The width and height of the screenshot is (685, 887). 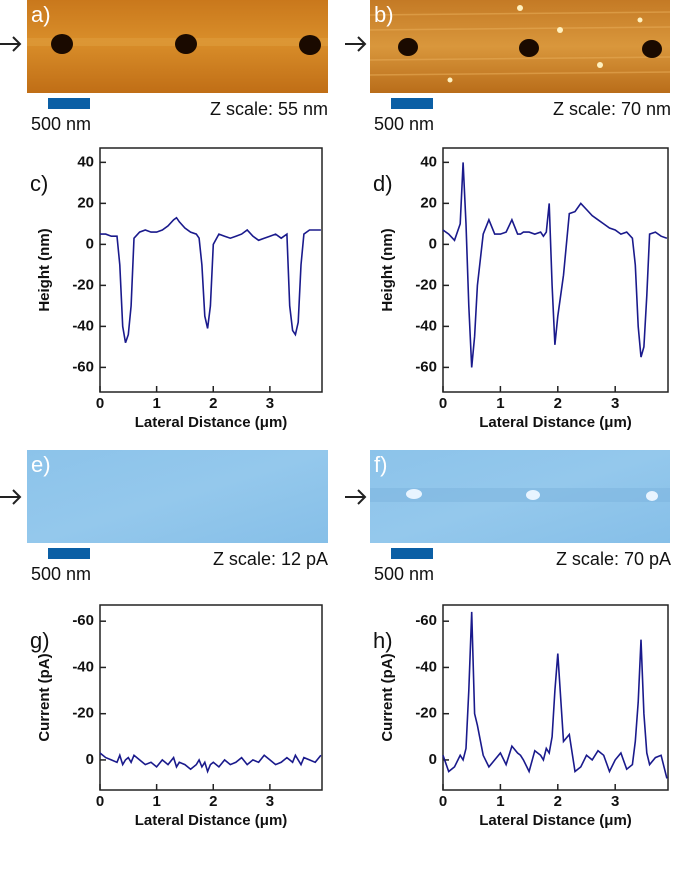 What do you see at coordinates (39, 183) in the screenshot?
I see `panel-label: c)` at bounding box center [39, 183].